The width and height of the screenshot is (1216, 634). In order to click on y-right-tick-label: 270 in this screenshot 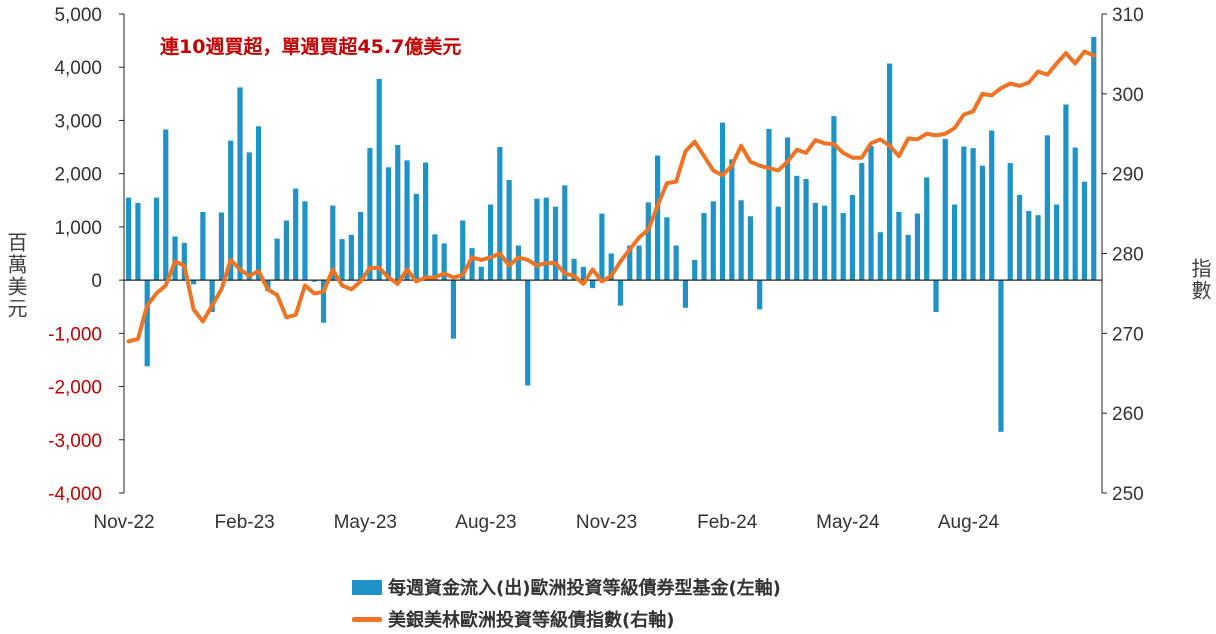, I will do `click(1128, 334)`.